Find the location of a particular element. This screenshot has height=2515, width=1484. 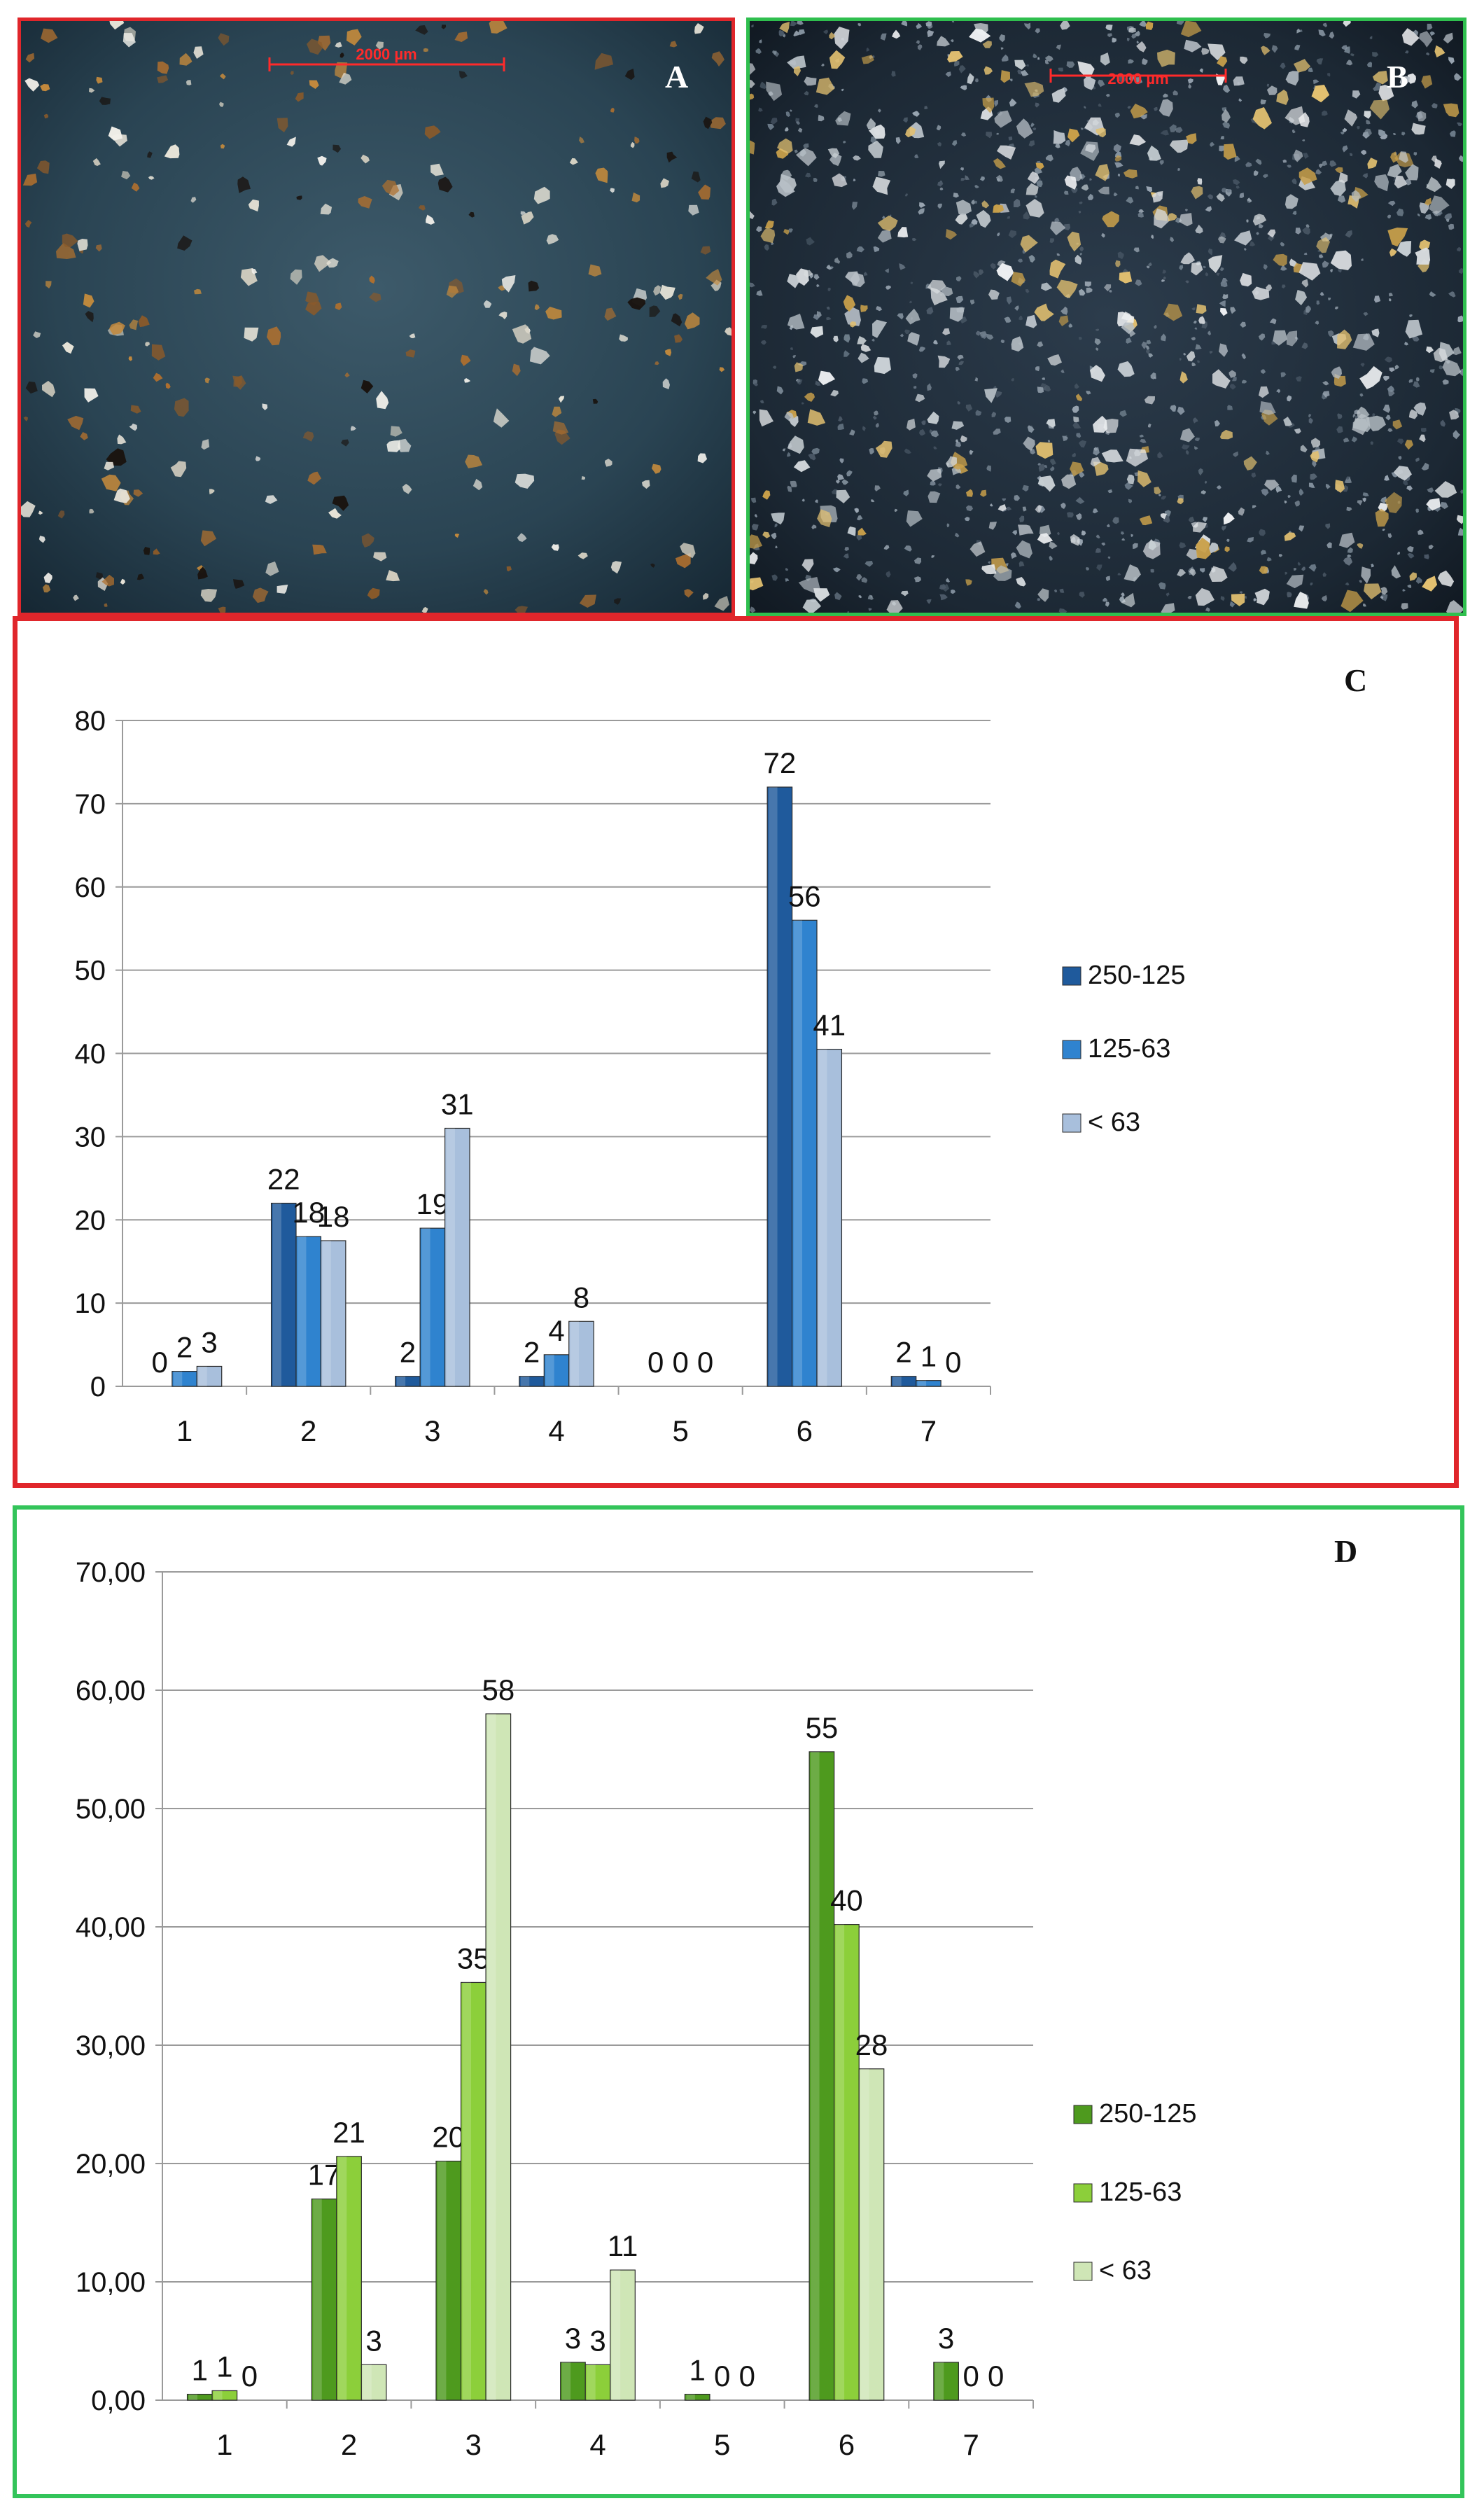

legend-swatch is located at coordinates (1083, 2271).